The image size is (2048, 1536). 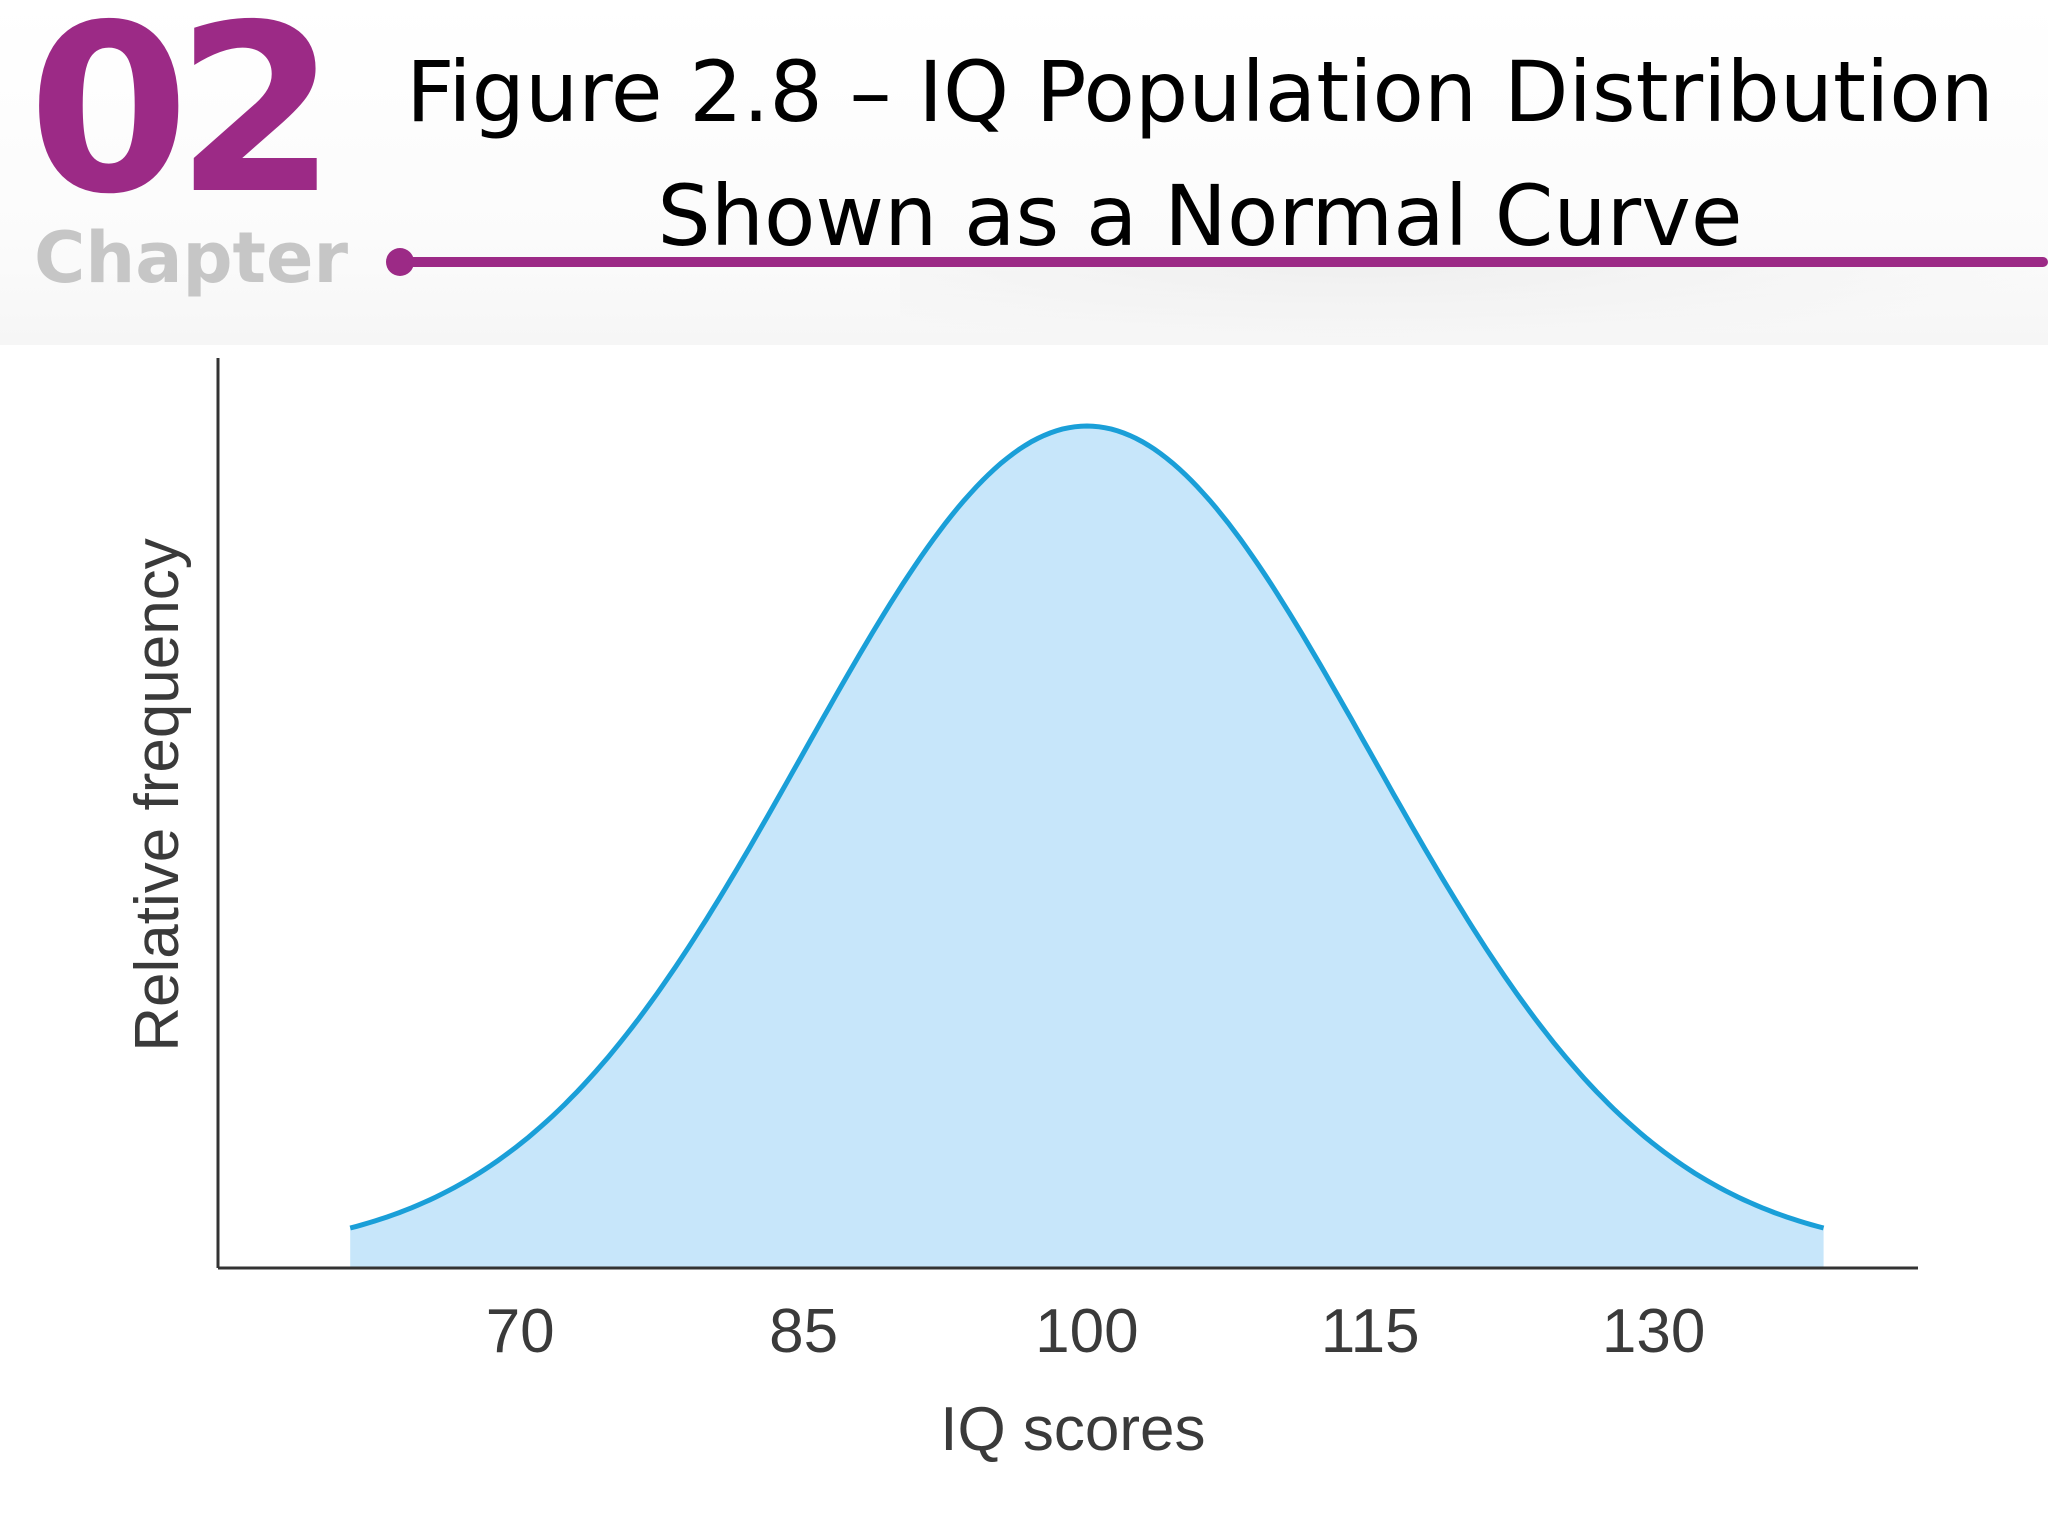 What do you see at coordinates (157, 795) in the screenshot?
I see `y-axis-label: Relative frequency` at bounding box center [157, 795].